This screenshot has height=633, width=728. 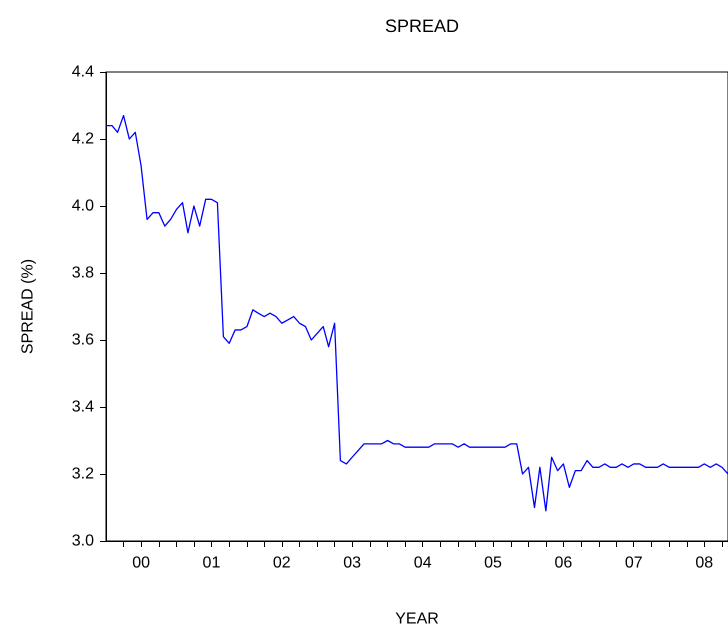 What do you see at coordinates (83, 206) in the screenshot?
I see `y-tick-label: 4.0` at bounding box center [83, 206].